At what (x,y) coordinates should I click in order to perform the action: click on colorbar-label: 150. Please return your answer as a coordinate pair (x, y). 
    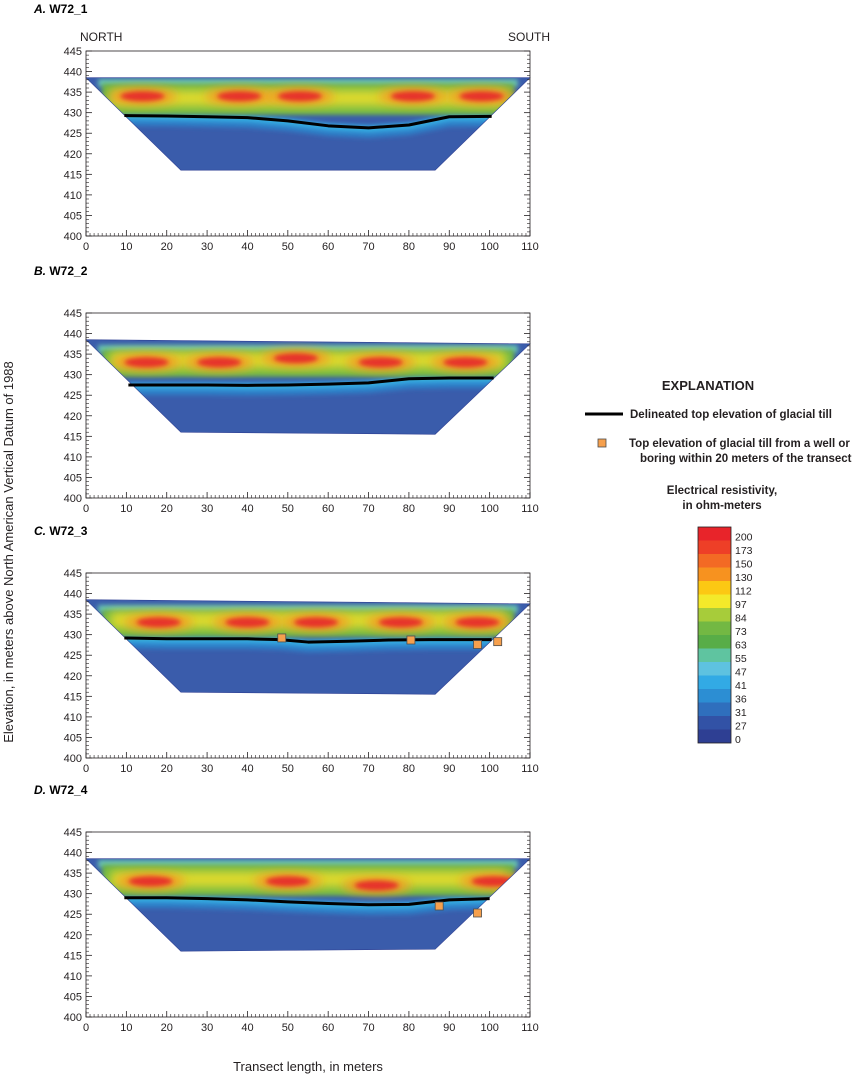
    Looking at the image, I should click on (744, 565).